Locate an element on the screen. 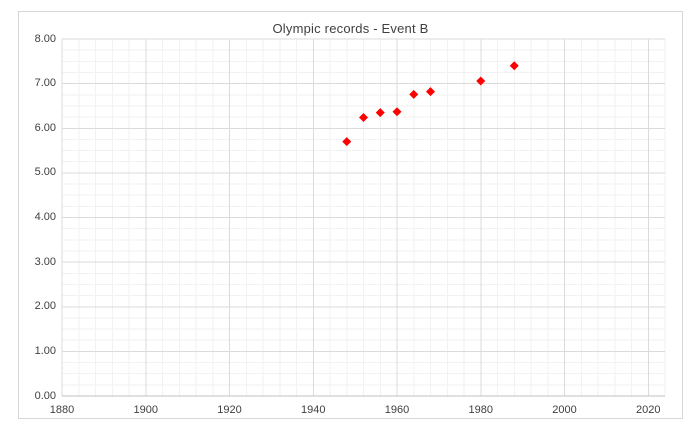  x-tick-label: 1940 is located at coordinates (313, 410).